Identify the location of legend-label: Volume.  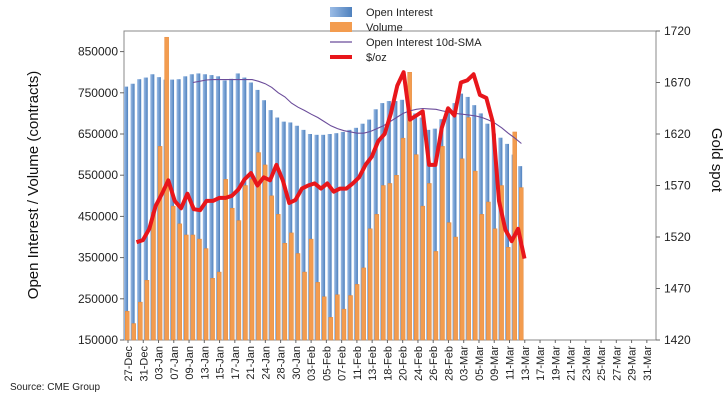
(384, 28).